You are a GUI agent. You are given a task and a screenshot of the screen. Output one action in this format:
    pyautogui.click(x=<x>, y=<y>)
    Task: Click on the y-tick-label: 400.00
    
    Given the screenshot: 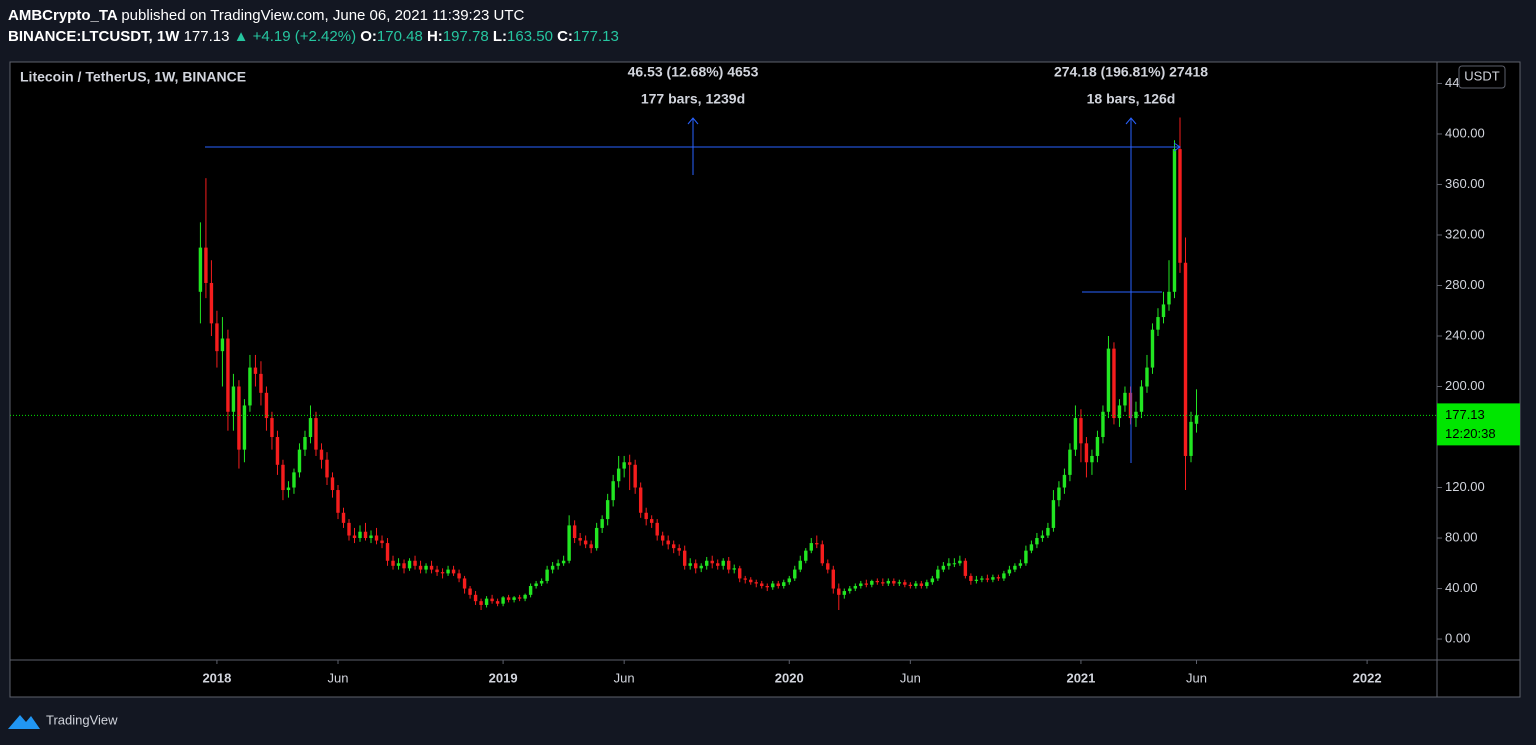 What is the action you would take?
    pyautogui.click(x=1465, y=132)
    